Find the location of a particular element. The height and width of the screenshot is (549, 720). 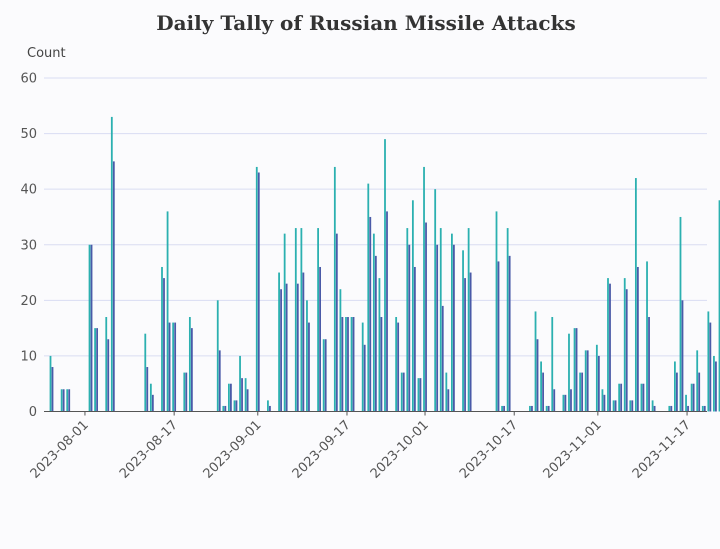

chart-title: Daily Tally of Russian Missile Attacks is located at coordinates (365, 23).